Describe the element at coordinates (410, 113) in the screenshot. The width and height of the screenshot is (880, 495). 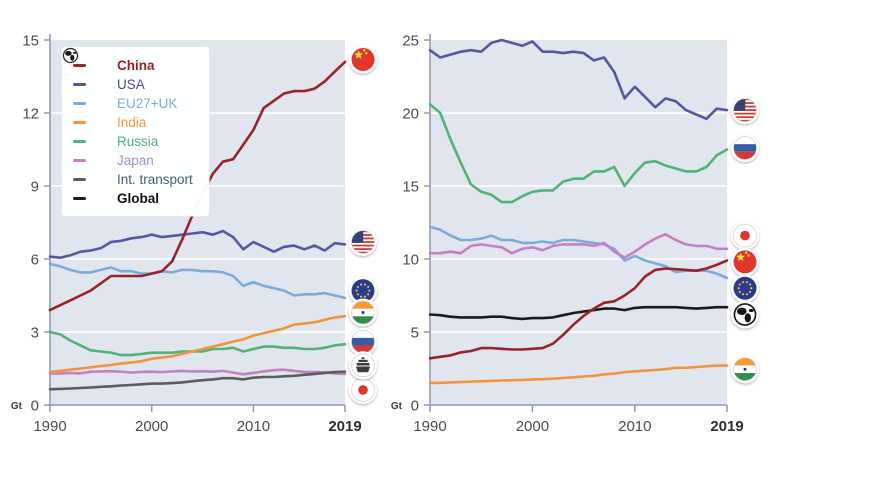
I see `y-tick-label: 20` at that location.